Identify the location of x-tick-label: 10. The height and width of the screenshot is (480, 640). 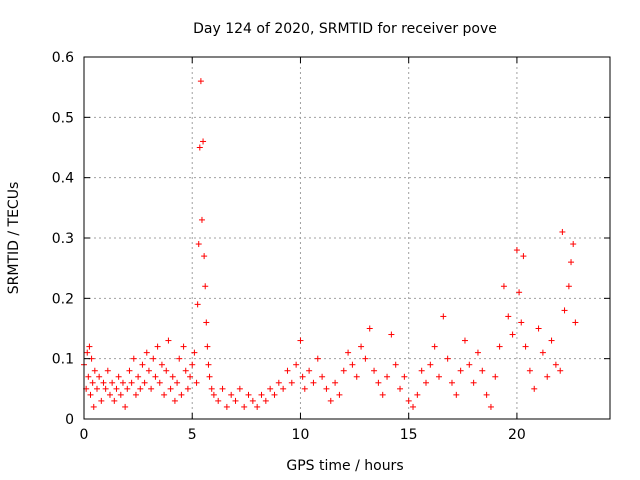
(301, 435).